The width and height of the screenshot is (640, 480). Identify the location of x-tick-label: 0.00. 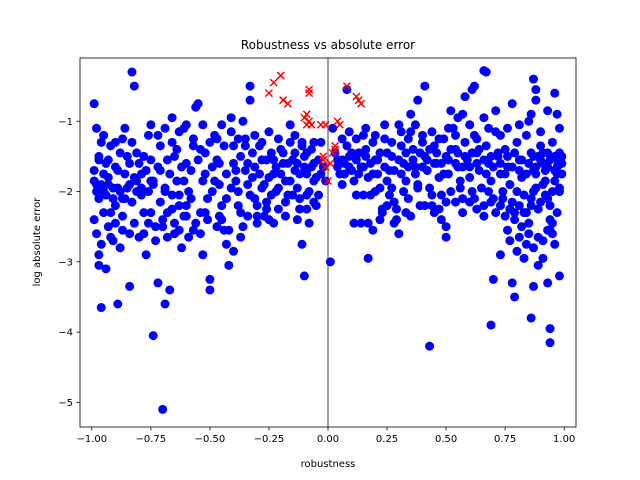
(328, 439).